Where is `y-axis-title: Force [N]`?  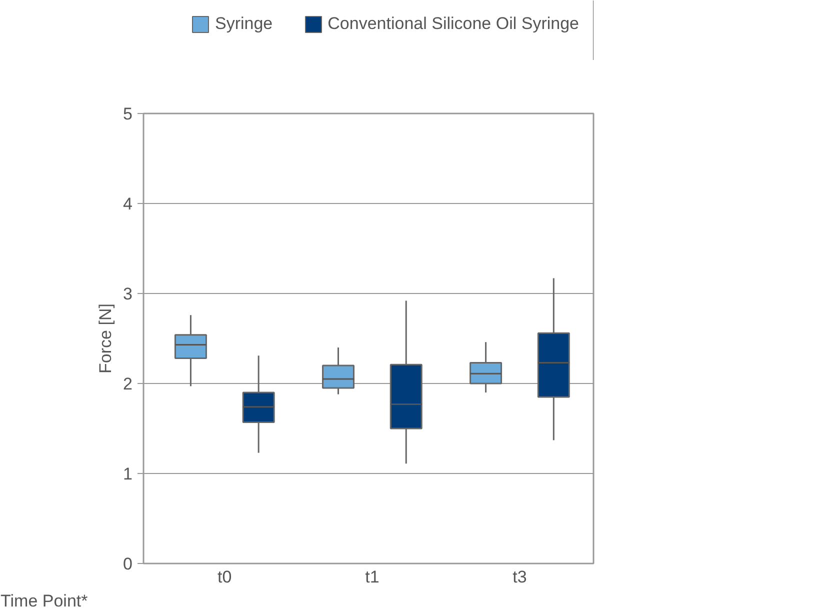 y-axis-title: Force [N] is located at coordinates (106, 339).